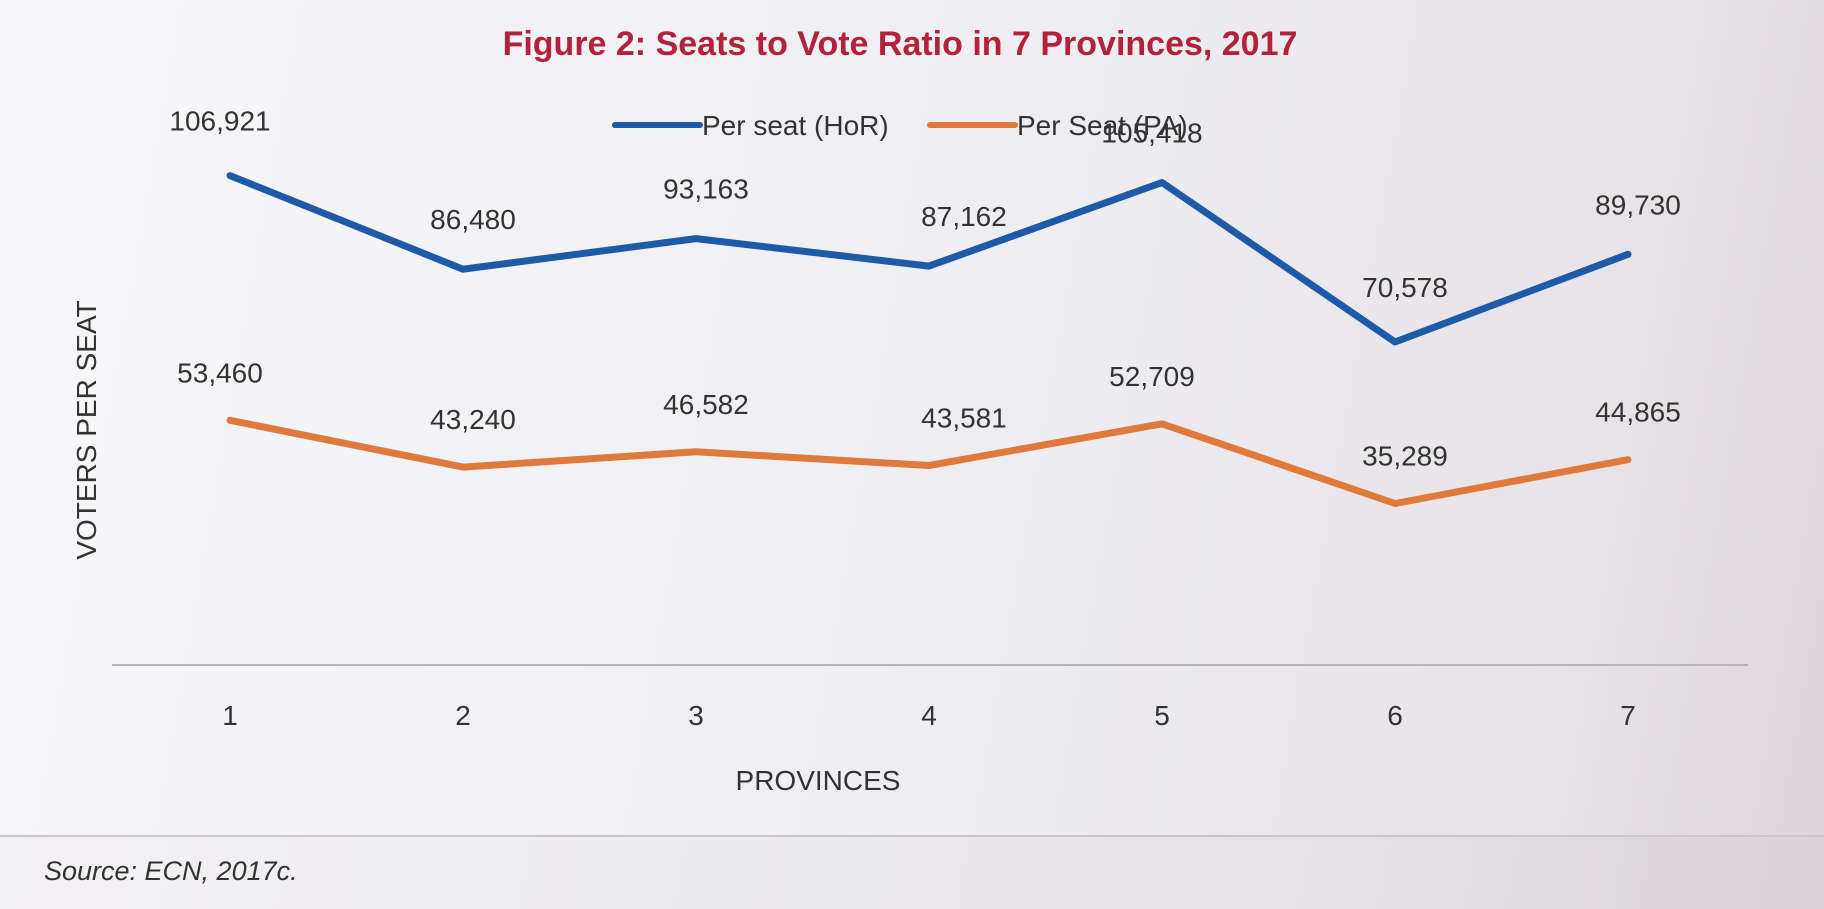  I want to click on x-tick-label: 7, so click(1628, 715).